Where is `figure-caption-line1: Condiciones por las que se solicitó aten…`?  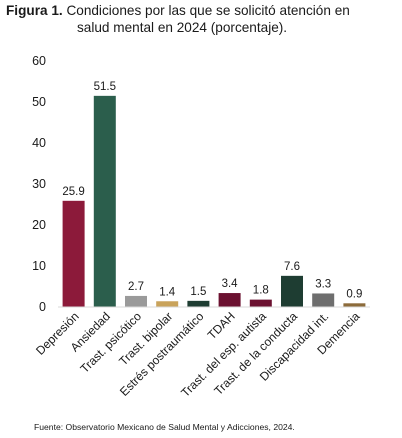
figure-caption-line1: Condiciones por las que se solicitó aten… is located at coordinates (208, 10).